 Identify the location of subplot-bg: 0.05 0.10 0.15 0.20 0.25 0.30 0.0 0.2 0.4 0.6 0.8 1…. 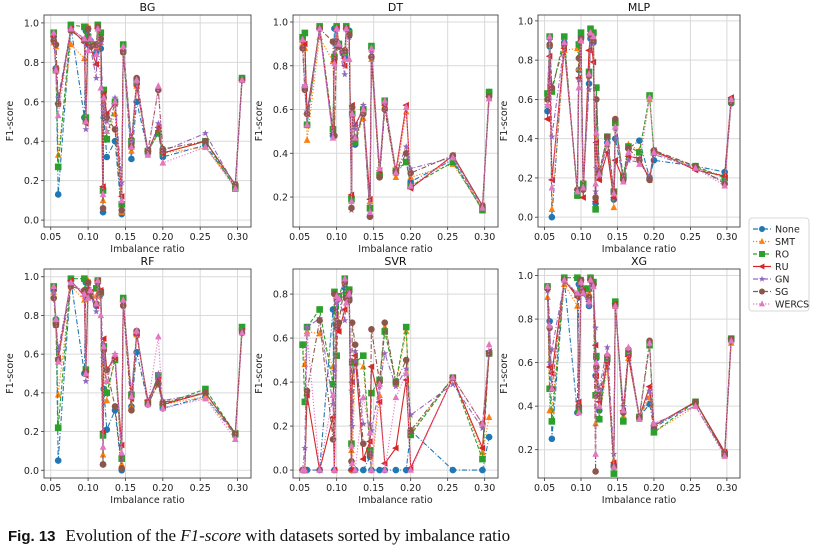
(128, 128).